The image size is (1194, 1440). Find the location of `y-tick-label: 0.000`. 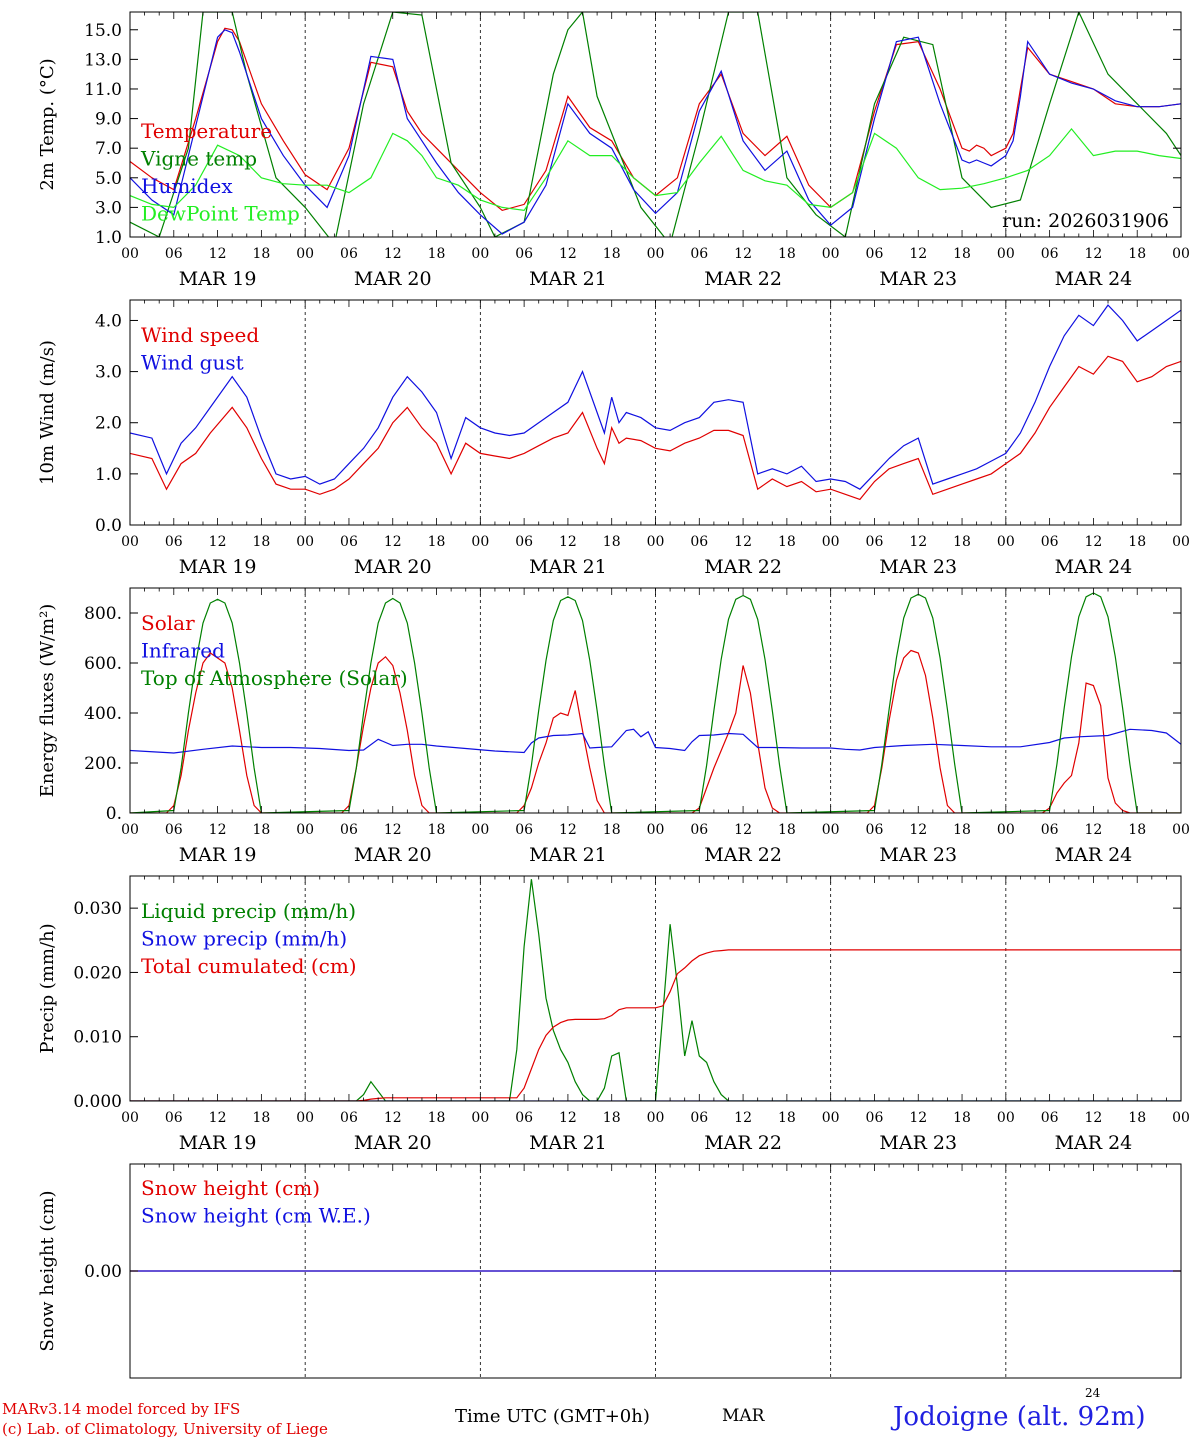

y-tick-label: 0.000 is located at coordinates (97, 1102).